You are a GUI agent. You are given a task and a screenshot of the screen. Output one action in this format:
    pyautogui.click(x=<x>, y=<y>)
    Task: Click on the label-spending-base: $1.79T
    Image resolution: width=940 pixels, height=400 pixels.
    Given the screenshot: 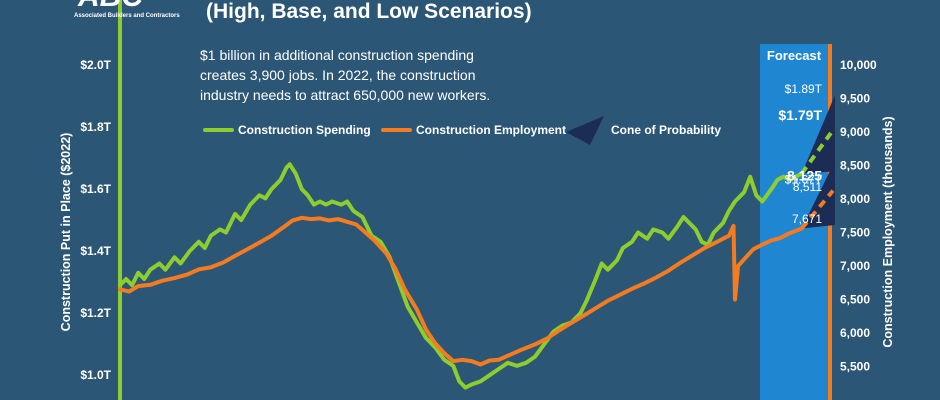 What is the action you would take?
    pyautogui.click(x=800, y=115)
    